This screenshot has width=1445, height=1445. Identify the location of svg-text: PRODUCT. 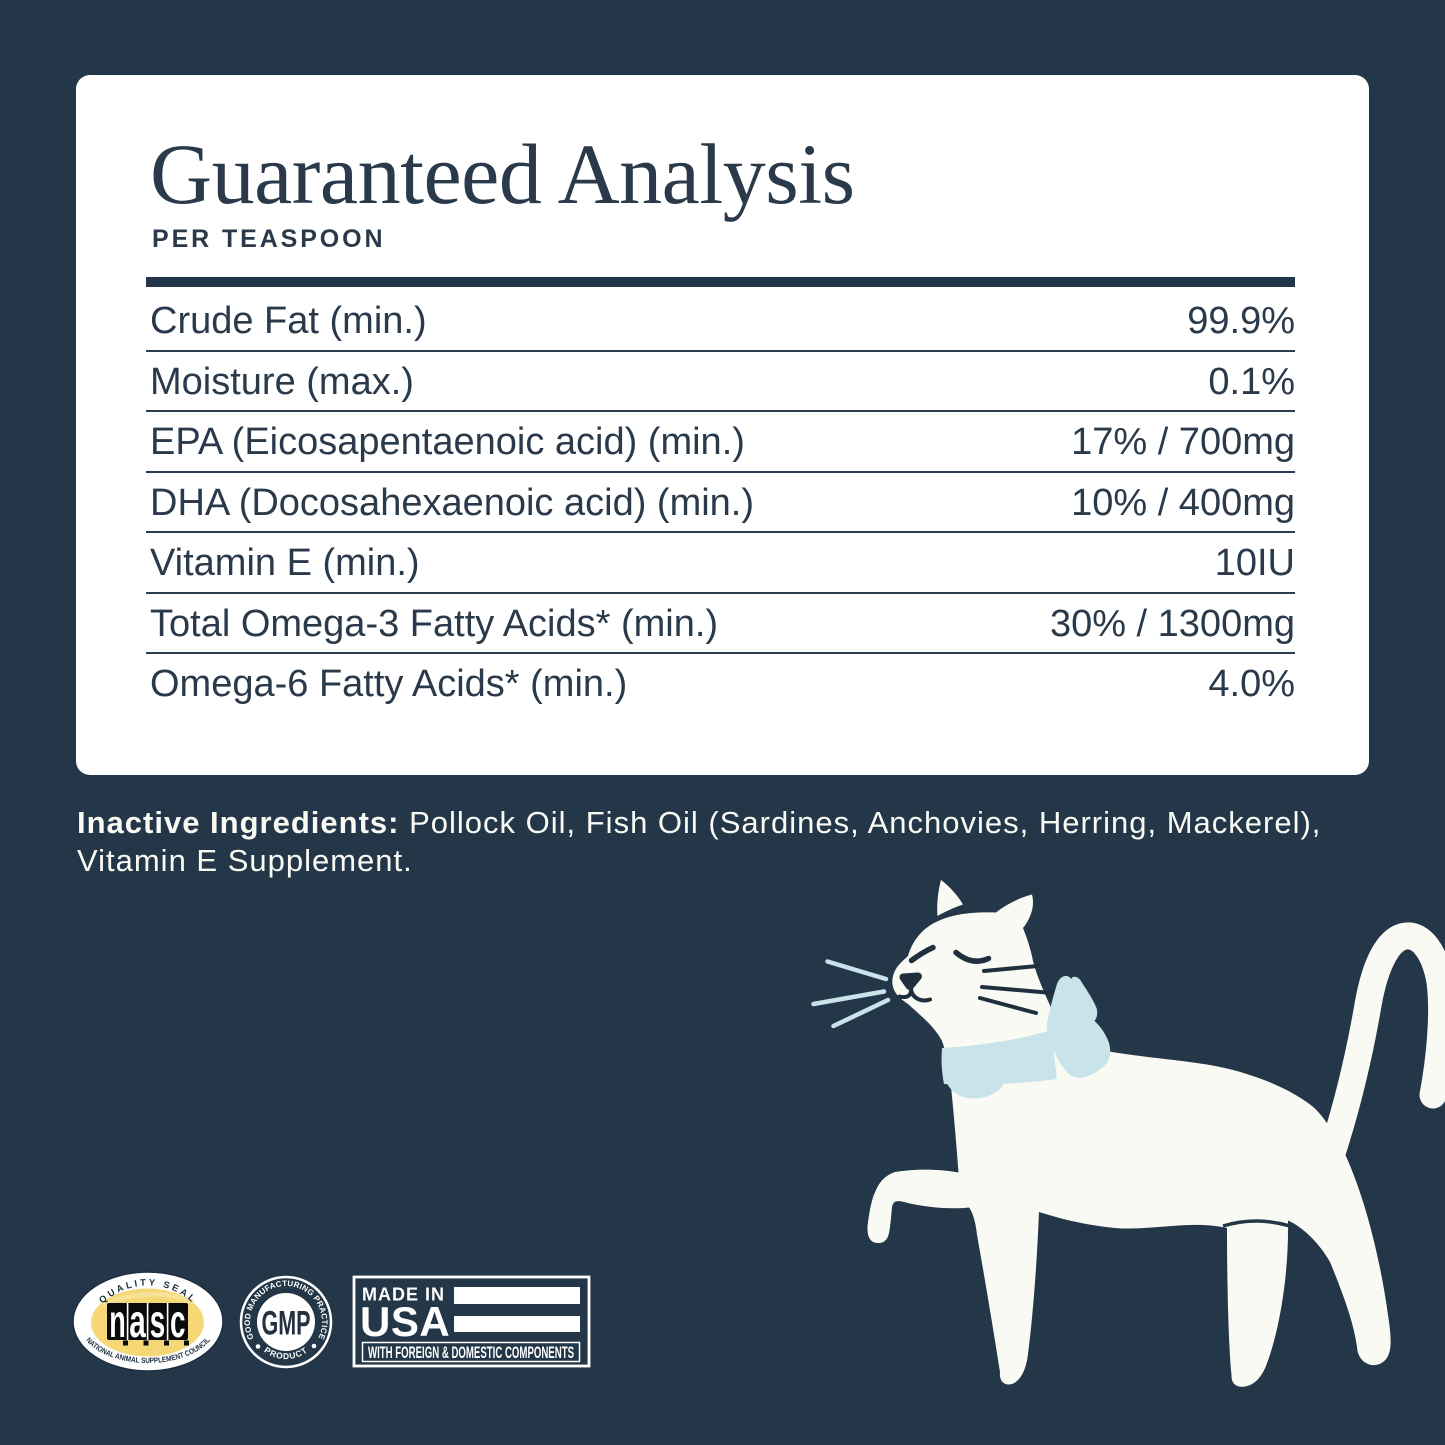
(285, 1353).